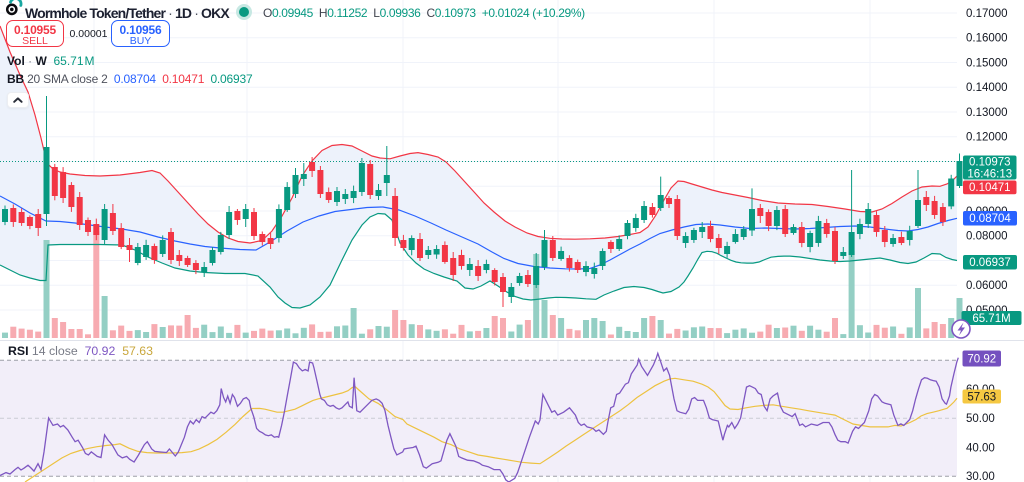  What do you see at coordinates (981, 397) in the screenshot?
I see `svg-text: 57.63` at bounding box center [981, 397].